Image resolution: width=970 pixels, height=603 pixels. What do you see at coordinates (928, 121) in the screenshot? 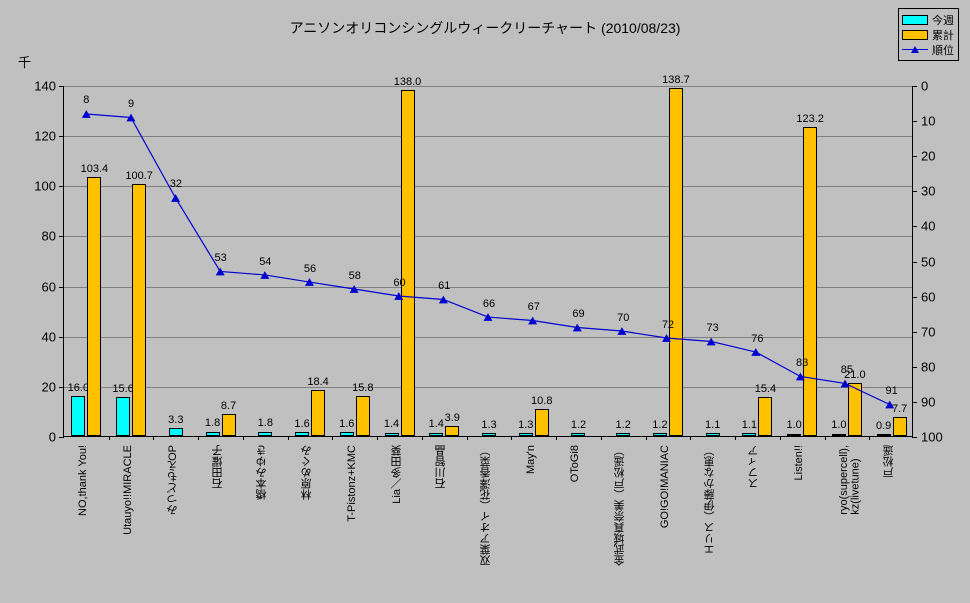
I see `y-axis-right-tick-label: 10` at bounding box center [928, 121].